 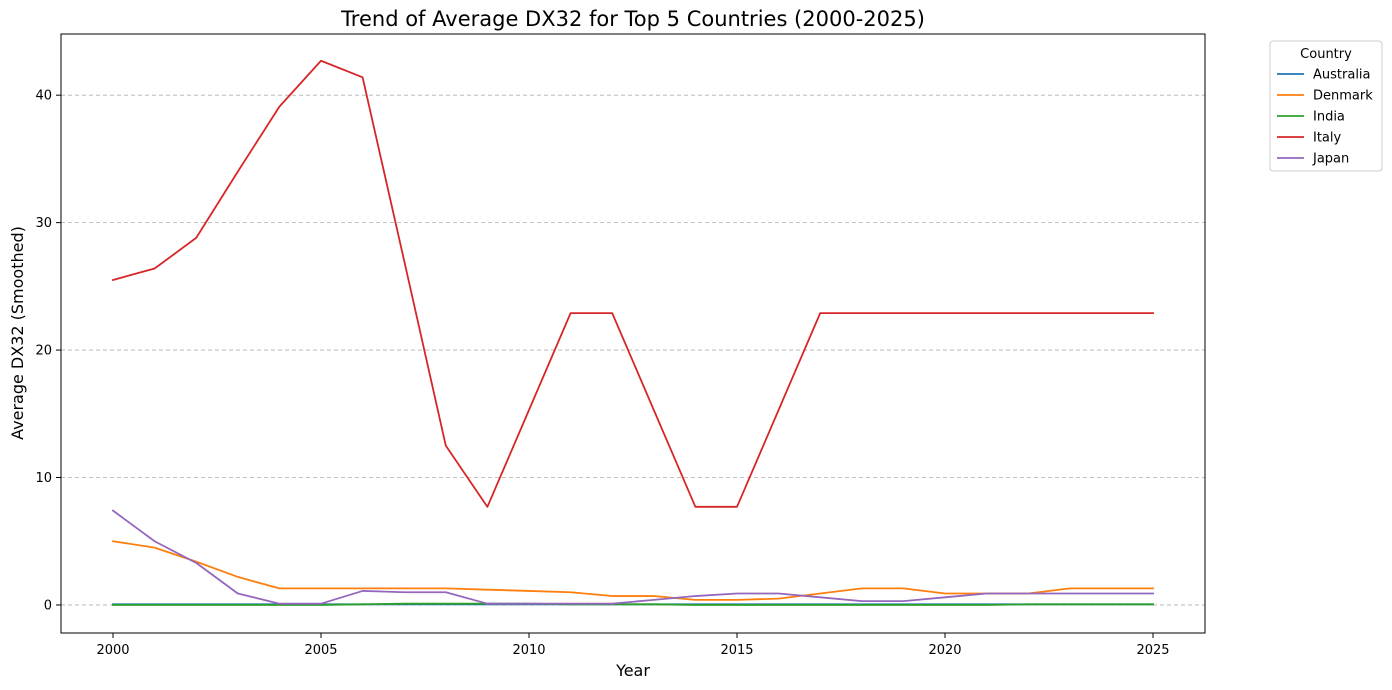 I want to click on legend-label-australia: Australia, so click(x=1342, y=75).